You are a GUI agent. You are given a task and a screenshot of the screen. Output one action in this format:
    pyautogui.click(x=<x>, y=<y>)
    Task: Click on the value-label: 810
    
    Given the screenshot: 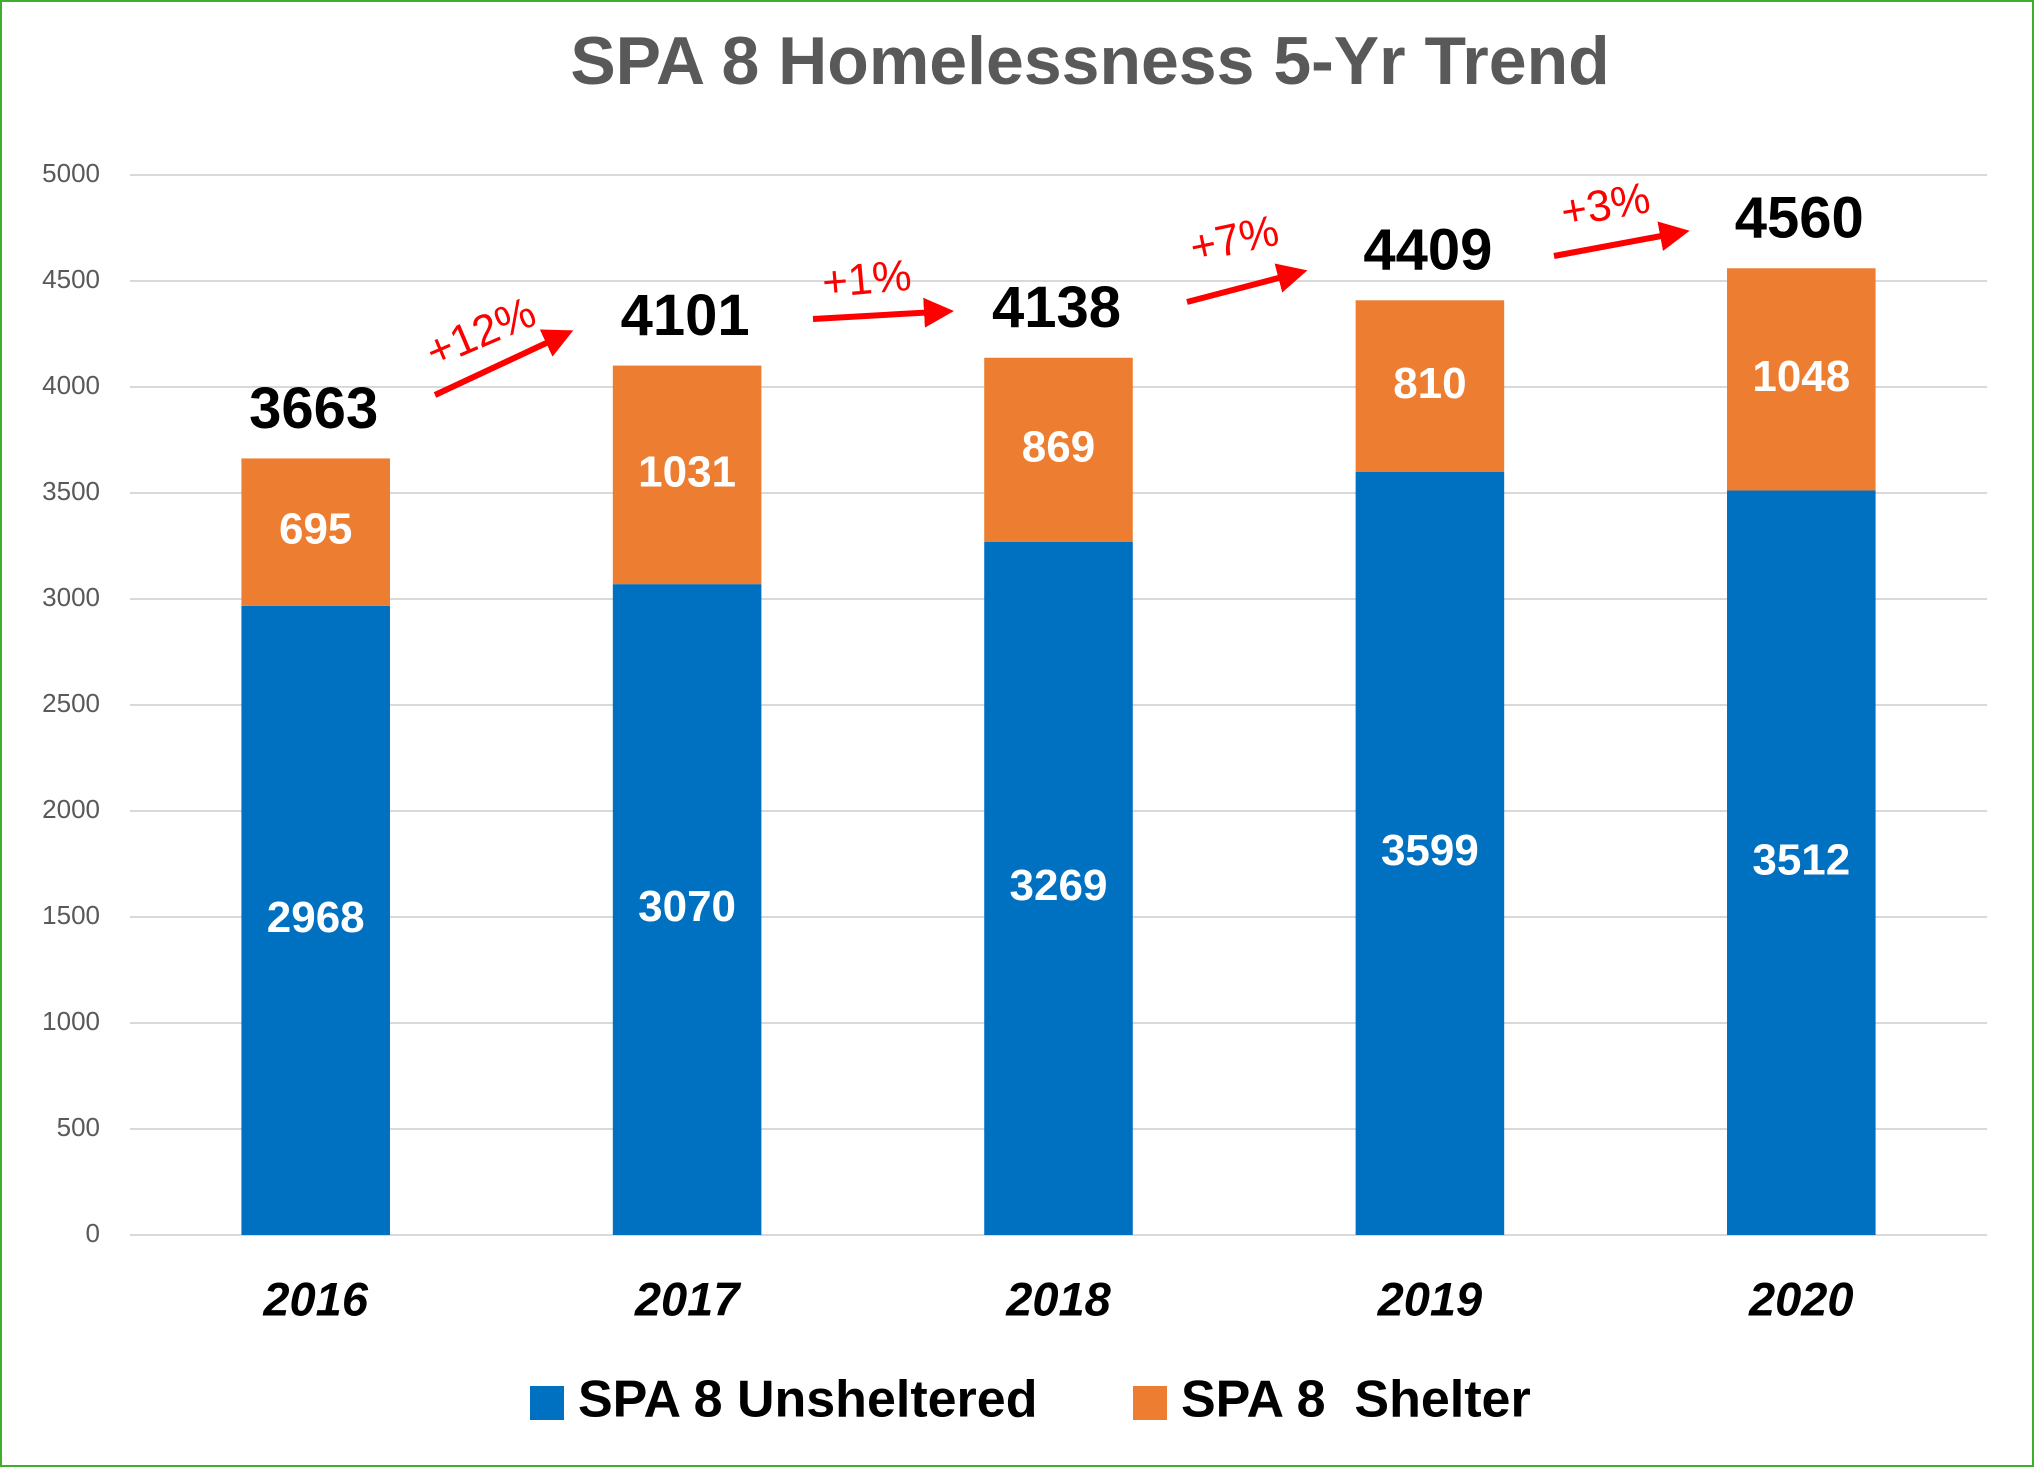 What is the action you would take?
    pyautogui.click(x=1429, y=383)
    